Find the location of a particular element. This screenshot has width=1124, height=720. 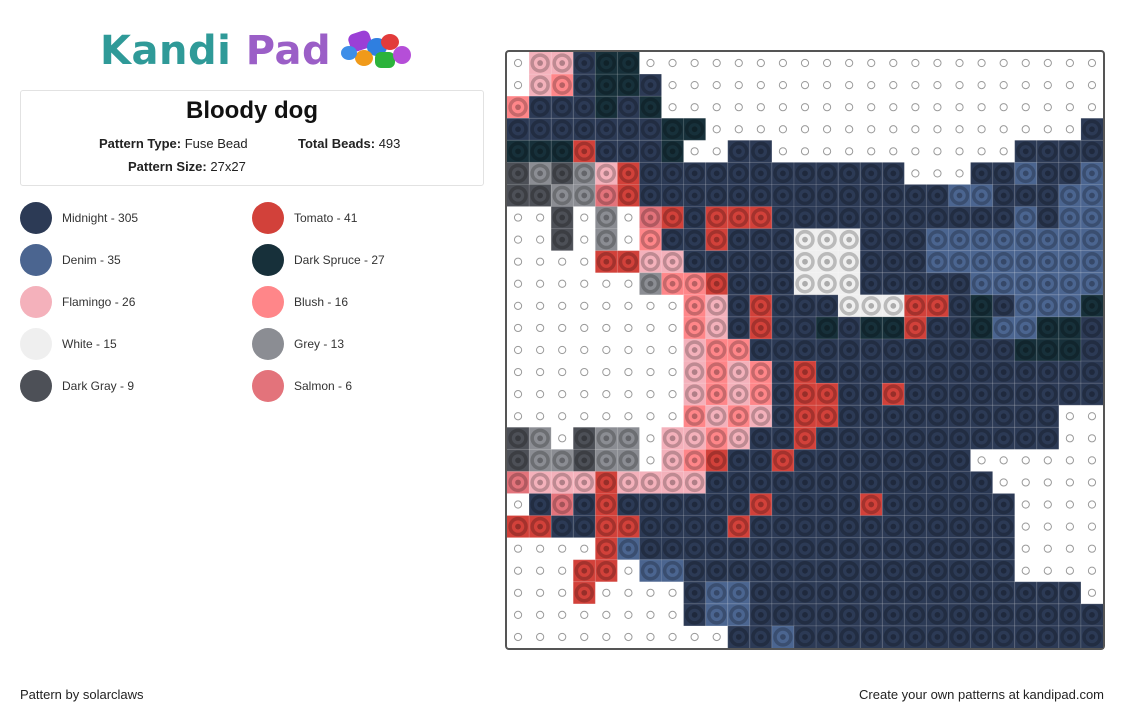

color-swatch is located at coordinates (36, 302).